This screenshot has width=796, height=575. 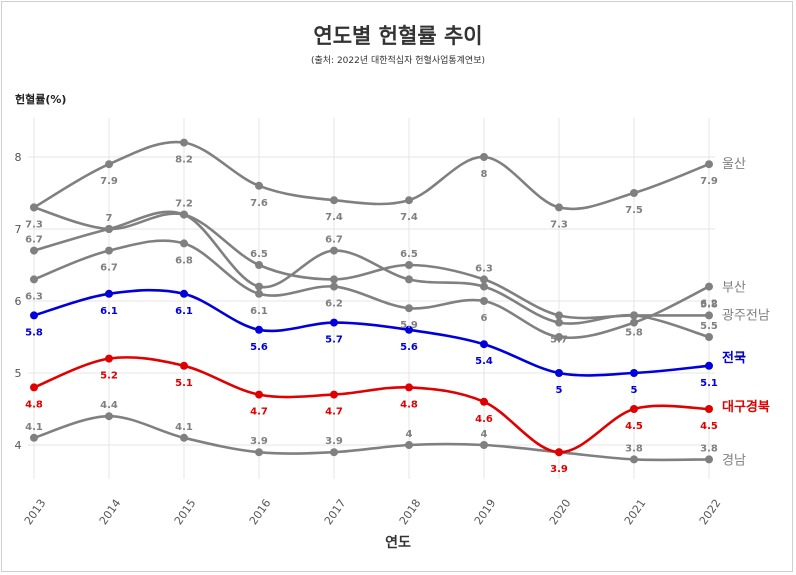 I want to click on y-tick-label: 6, so click(x=18, y=301).